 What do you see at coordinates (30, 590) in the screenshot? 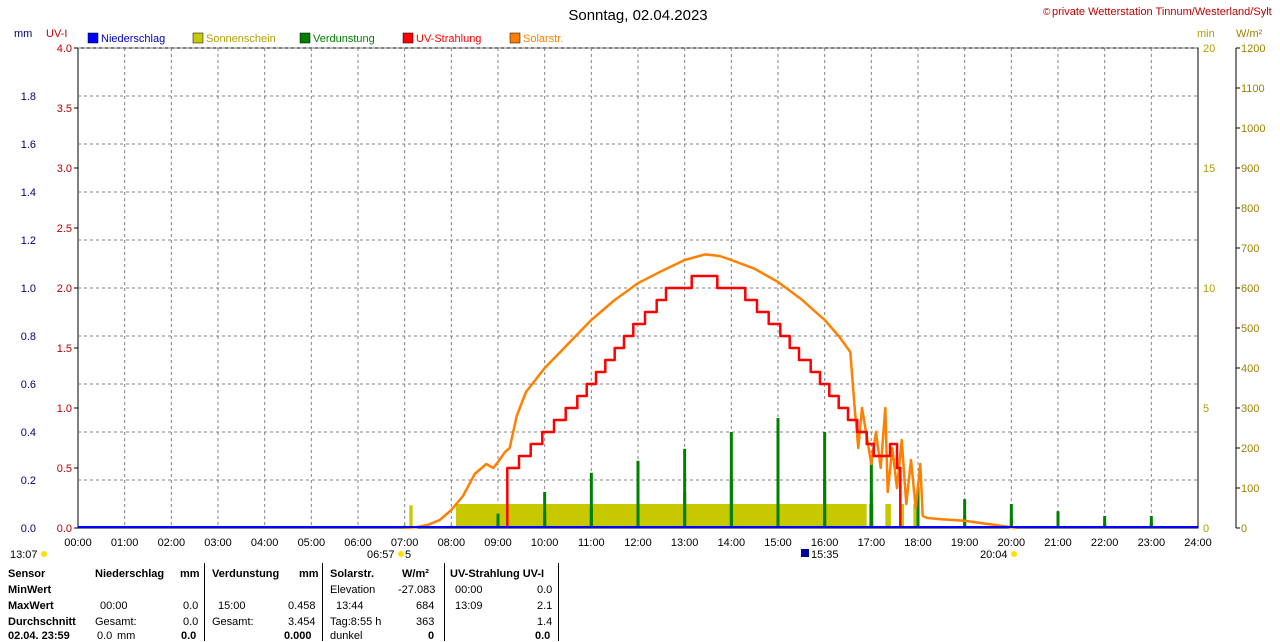
I see `stats-min-label: MinWert` at bounding box center [30, 590].